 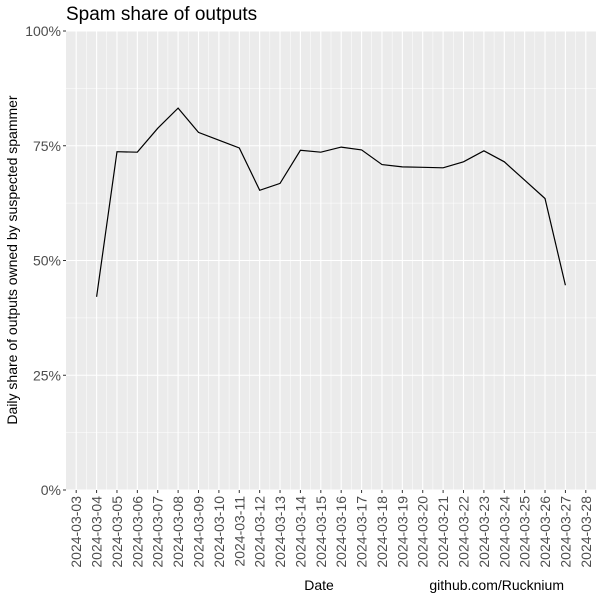 What do you see at coordinates (47, 146) in the screenshot?
I see `y-tick-label: 75%` at bounding box center [47, 146].